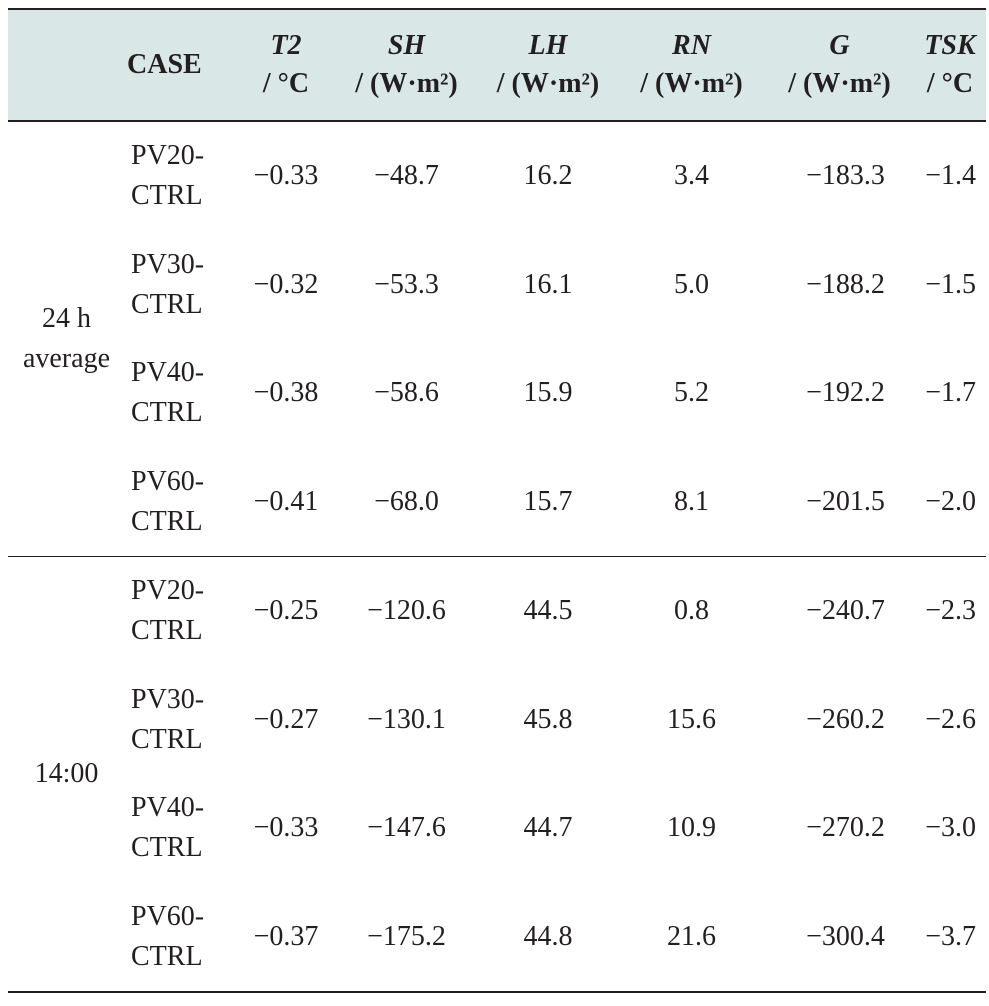 The image size is (989, 1006). What do you see at coordinates (548, 828) in the screenshot?
I see `cell-lh: 44.7` at bounding box center [548, 828].